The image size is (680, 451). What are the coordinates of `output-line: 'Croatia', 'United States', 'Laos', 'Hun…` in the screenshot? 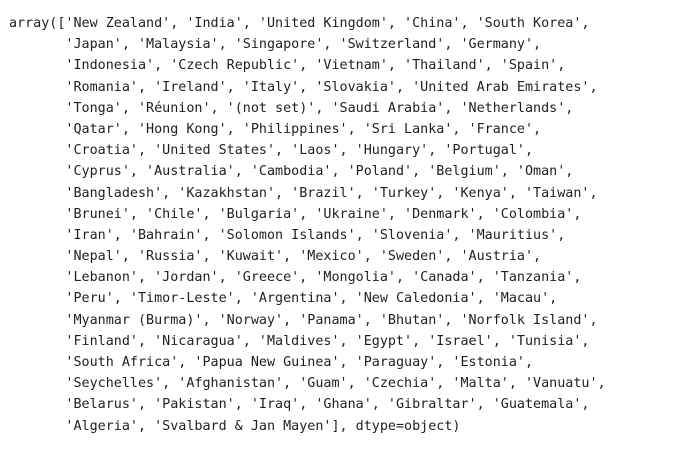 It's located at (271, 151).